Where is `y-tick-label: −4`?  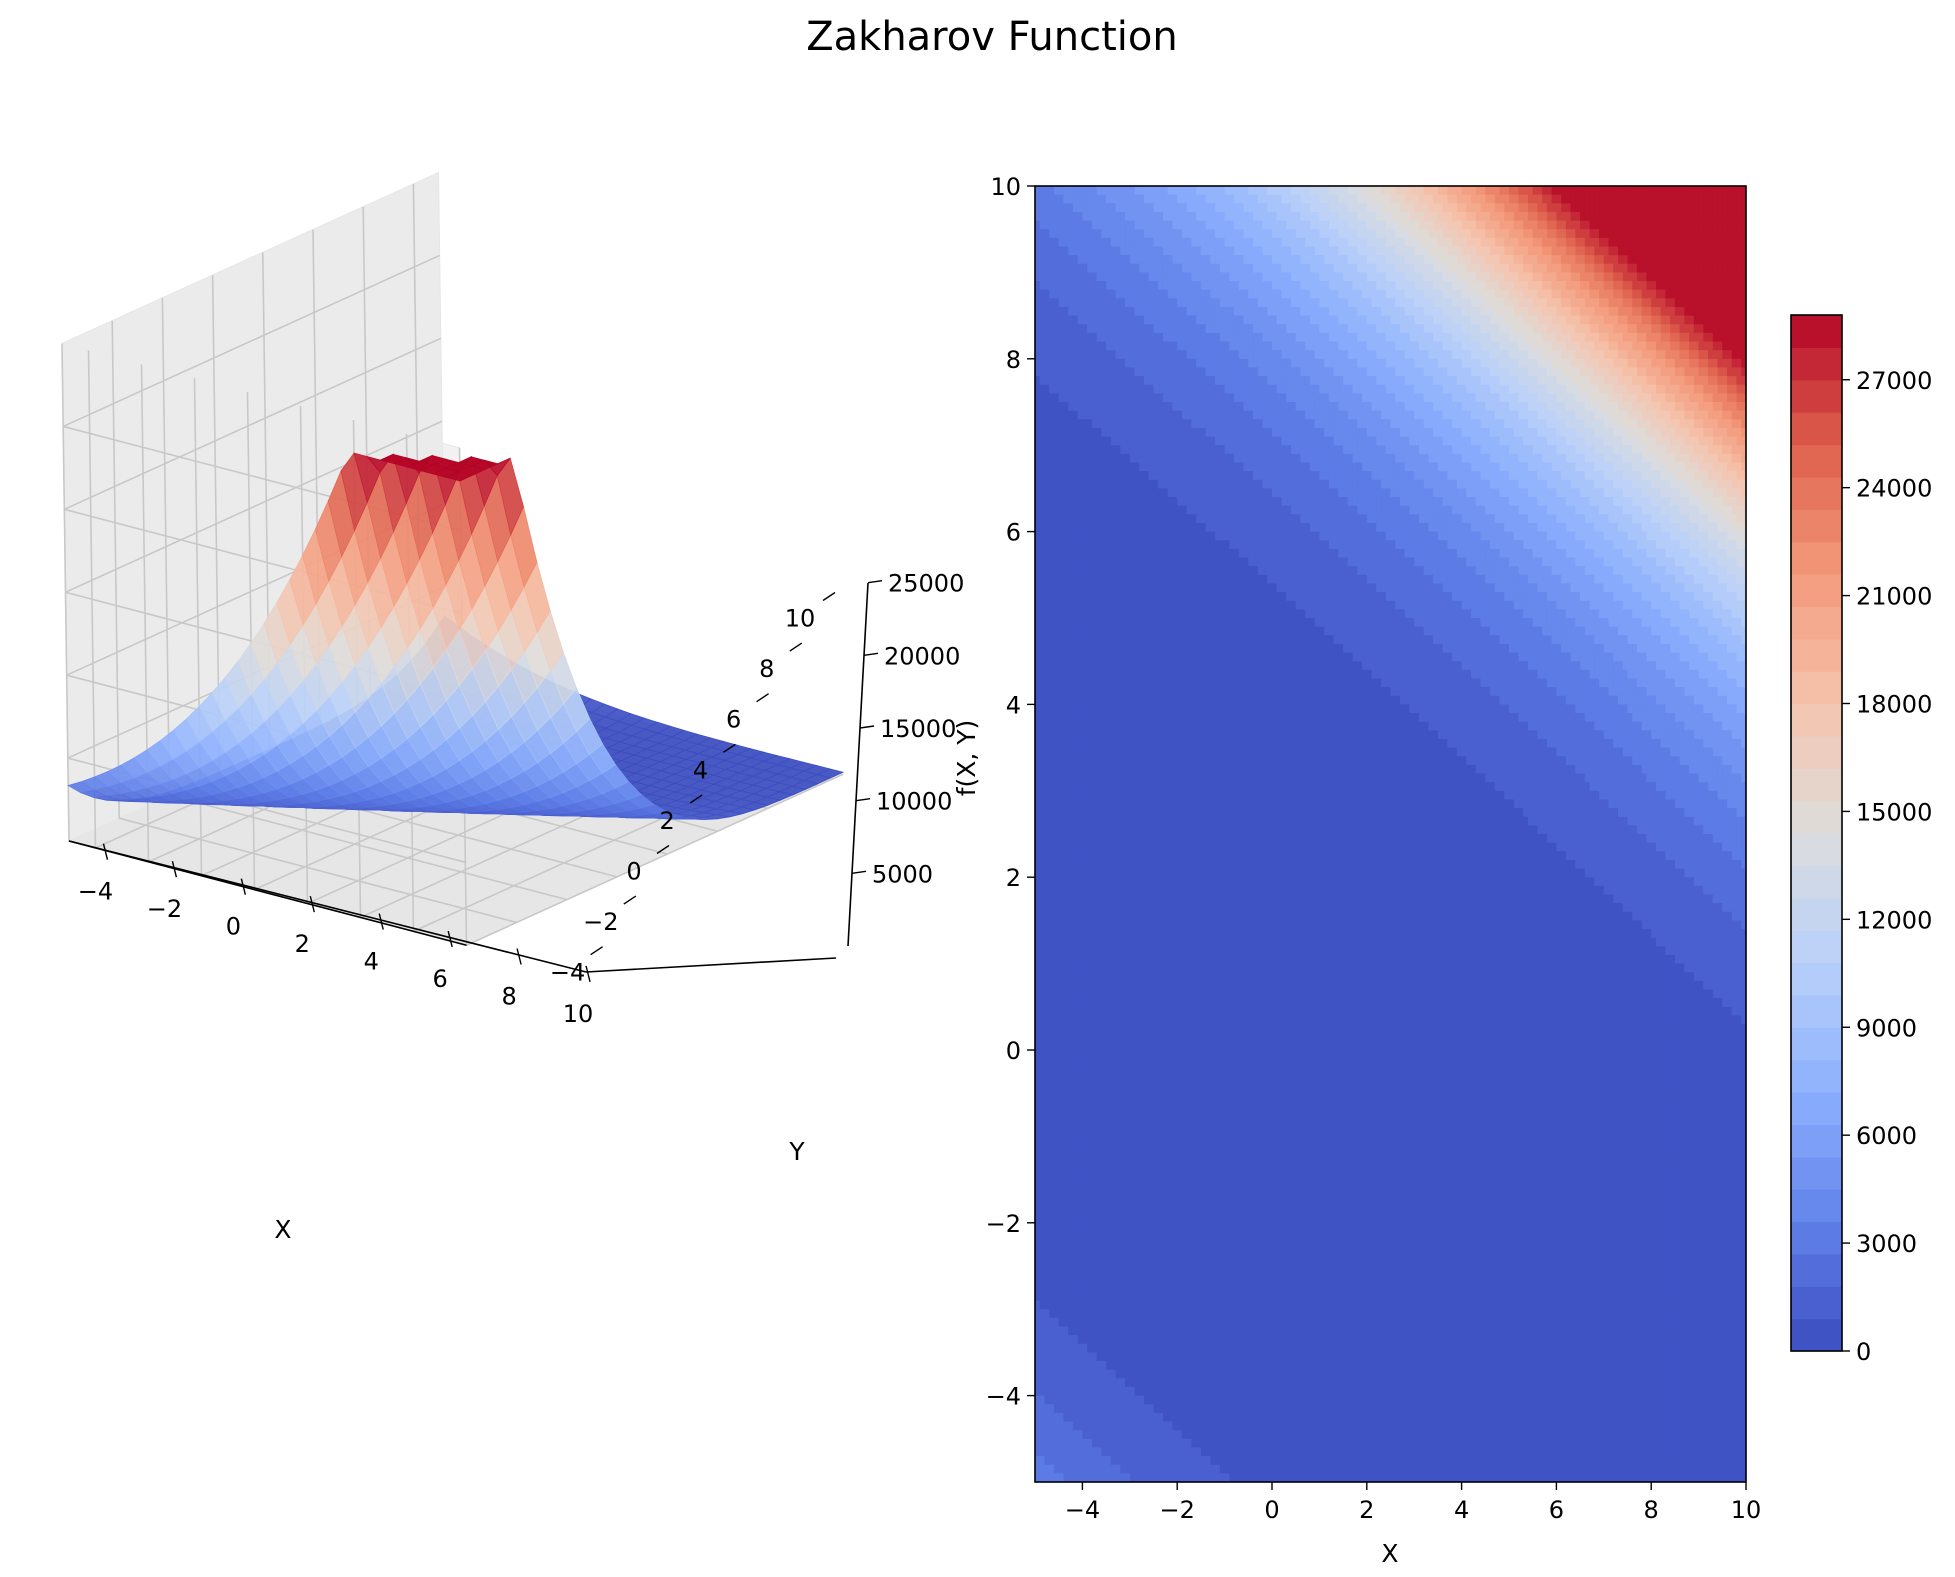 y-tick-label: −4 is located at coordinates (567, 973).